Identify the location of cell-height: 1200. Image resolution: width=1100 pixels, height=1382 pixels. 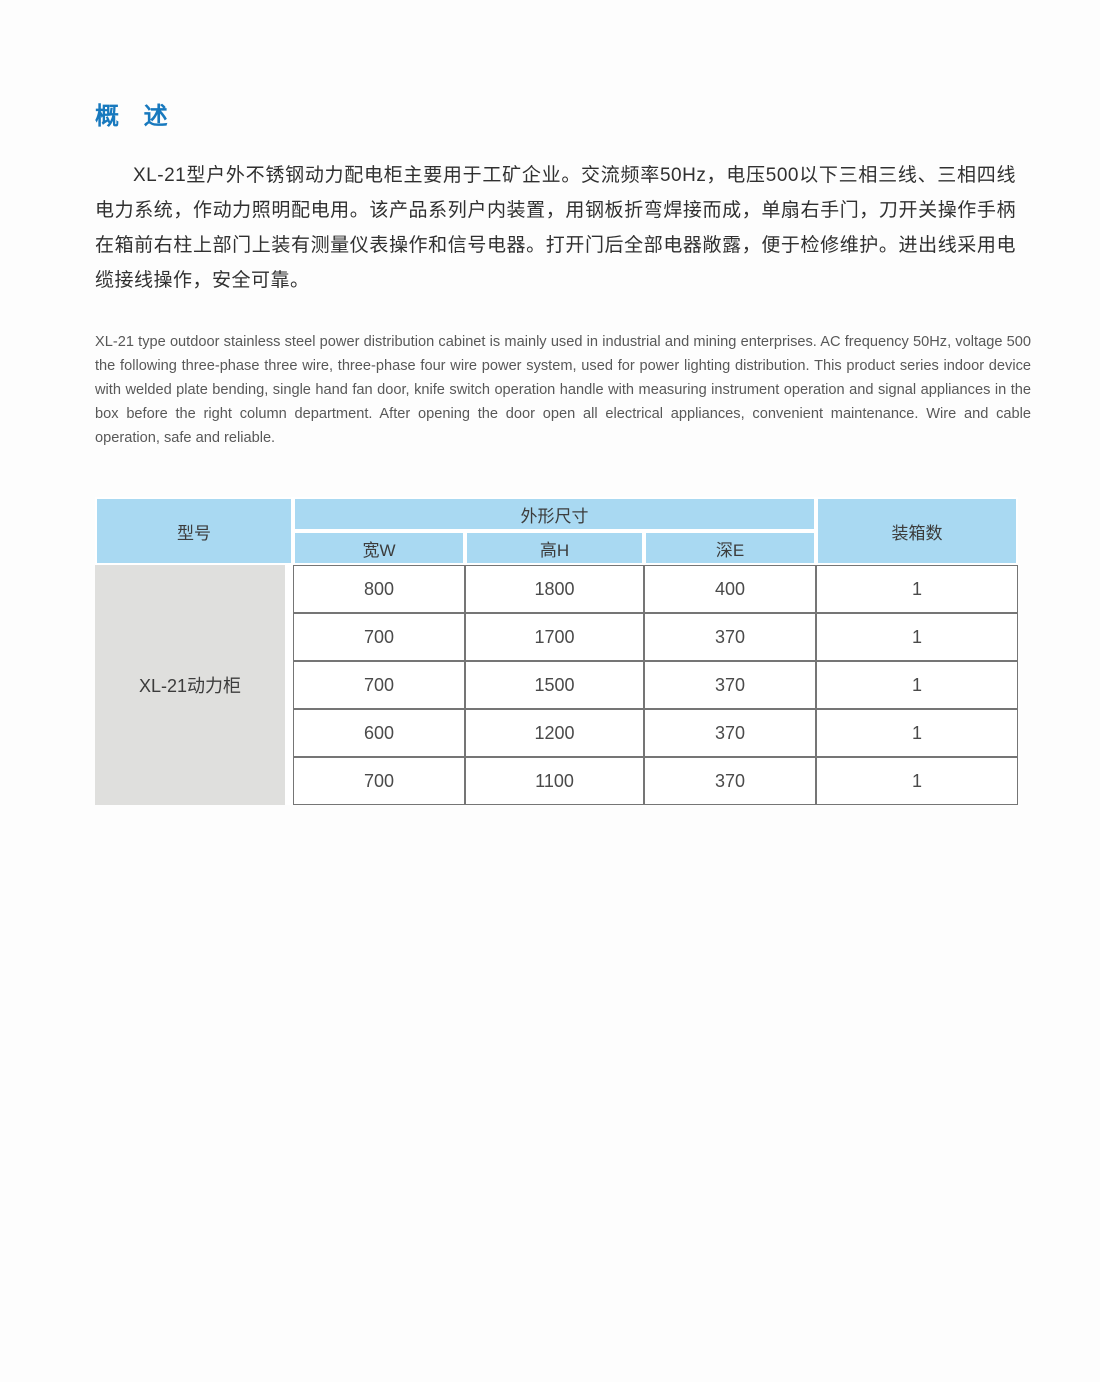
(554, 733).